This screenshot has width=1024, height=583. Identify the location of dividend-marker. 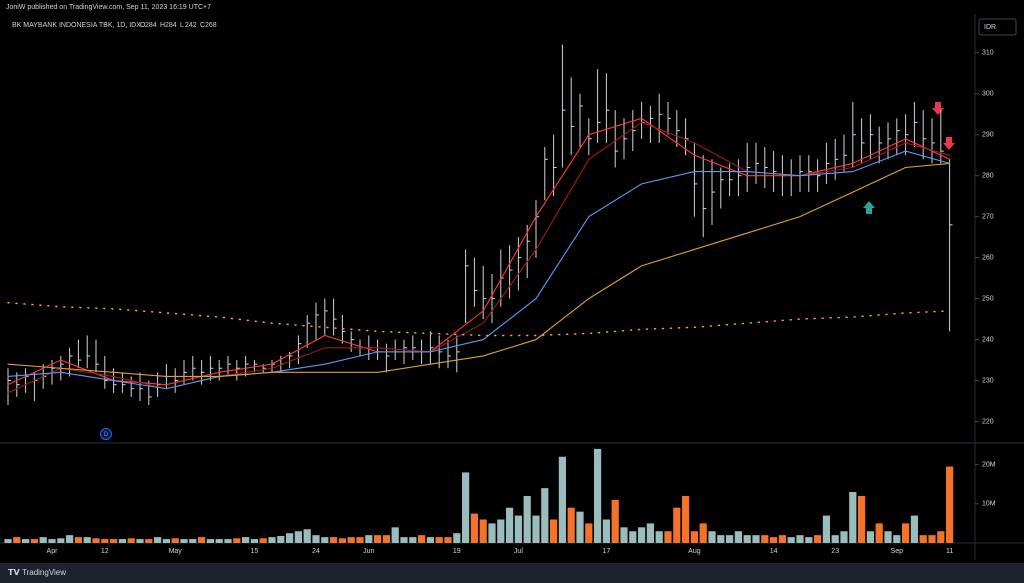
(106, 434).